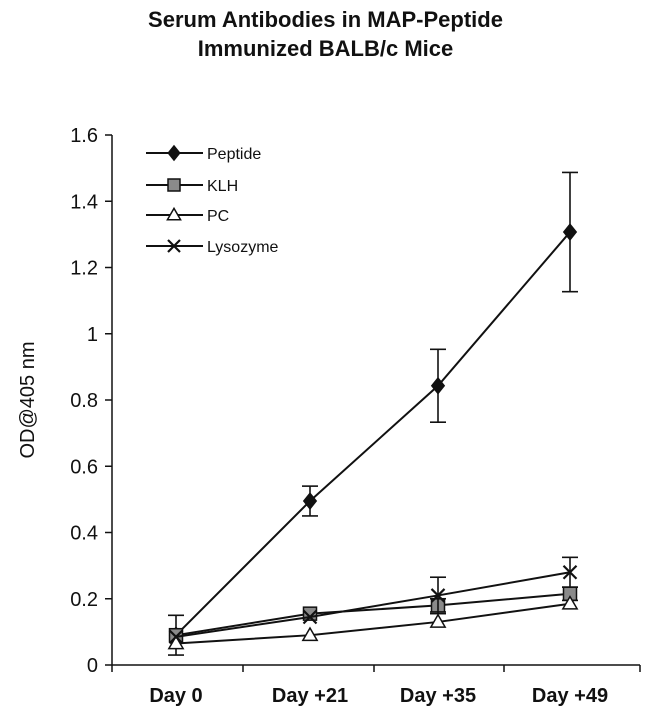 The height and width of the screenshot is (720, 651). What do you see at coordinates (192, 186) in the screenshot?
I see `legend-item-klh: KLH` at bounding box center [192, 186].